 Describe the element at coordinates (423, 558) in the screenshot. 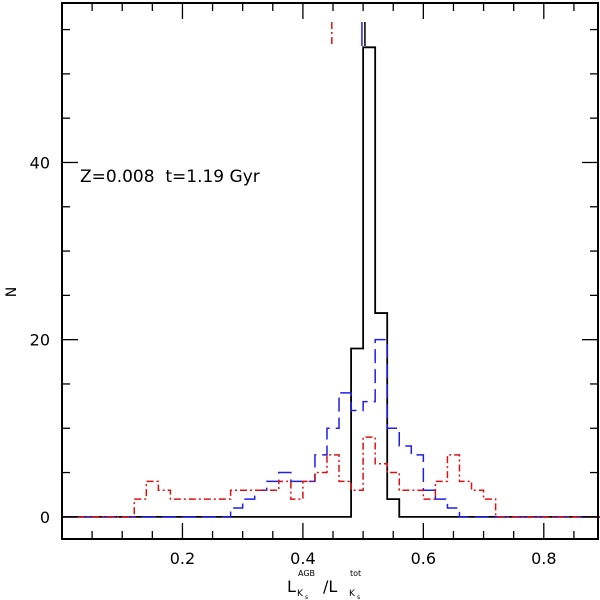

I see `x-tick-label: 0.6` at that location.